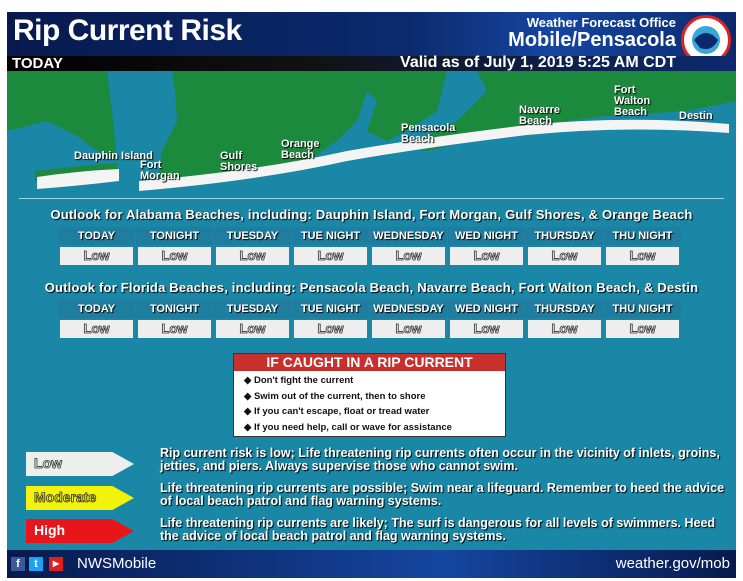 This screenshot has width=743, height=581. What do you see at coordinates (65, 497) in the screenshot?
I see `legend-label: Moderate` at bounding box center [65, 497].